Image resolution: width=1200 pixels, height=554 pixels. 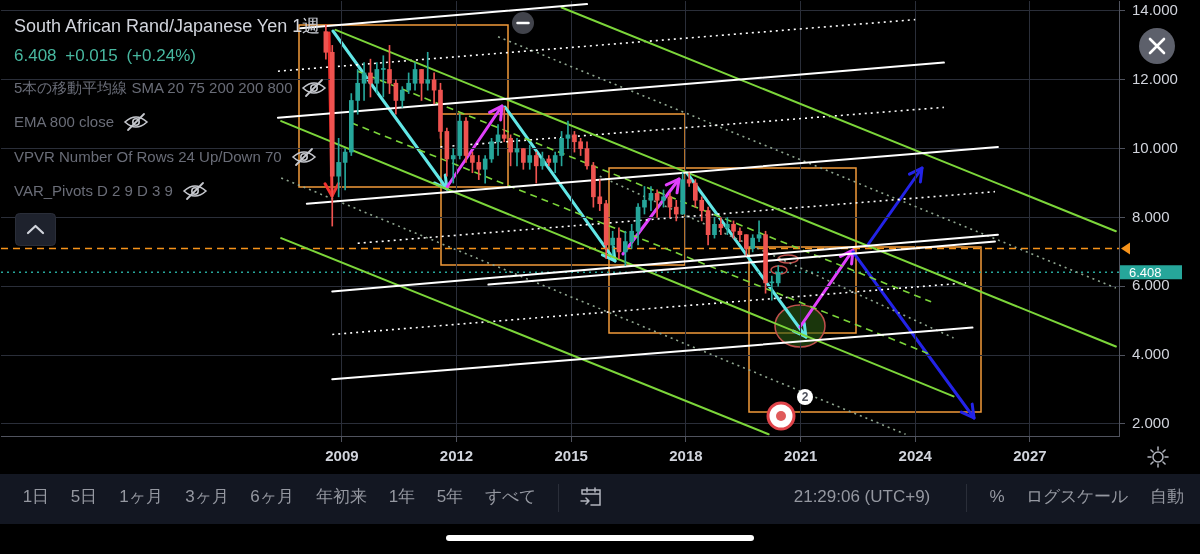 What do you see at coordinates (510, 497) in the screenshot?
I see `text: すべて` at bounding box center [510, 497].